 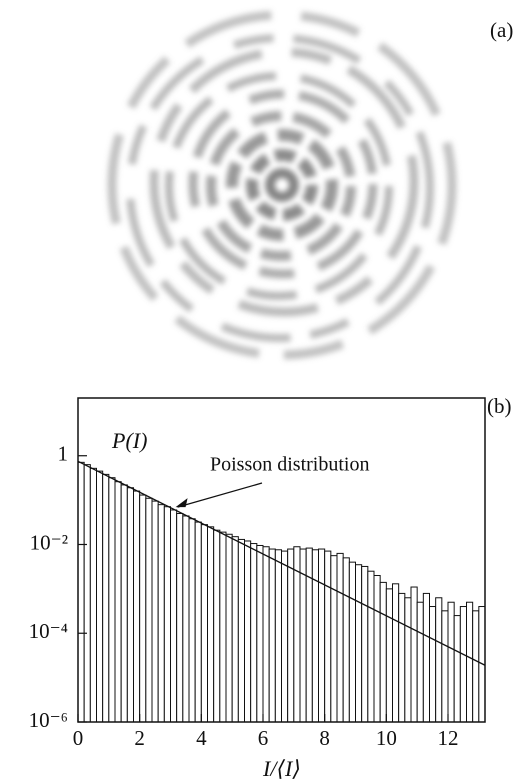 What do you see at coordinates (63, 454) in the screenshot?
I see `y-tick-label: 1` at bounding box center [63, 454].